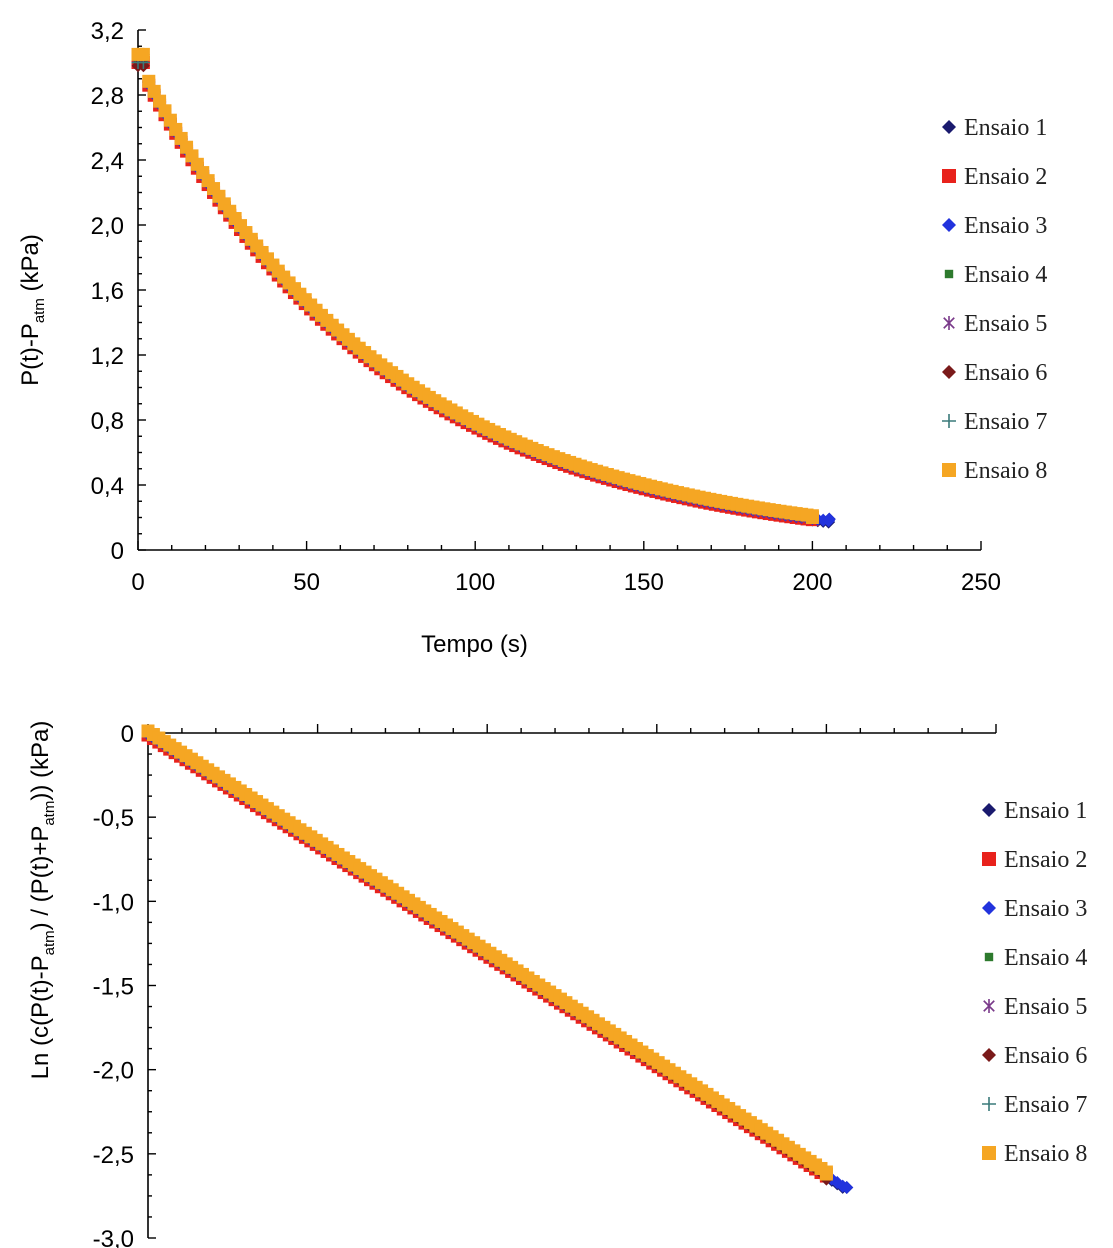 The width and height of the screenshot is (1113, 1248). I want to click on x-tick-label: 0, so click(137, 582).